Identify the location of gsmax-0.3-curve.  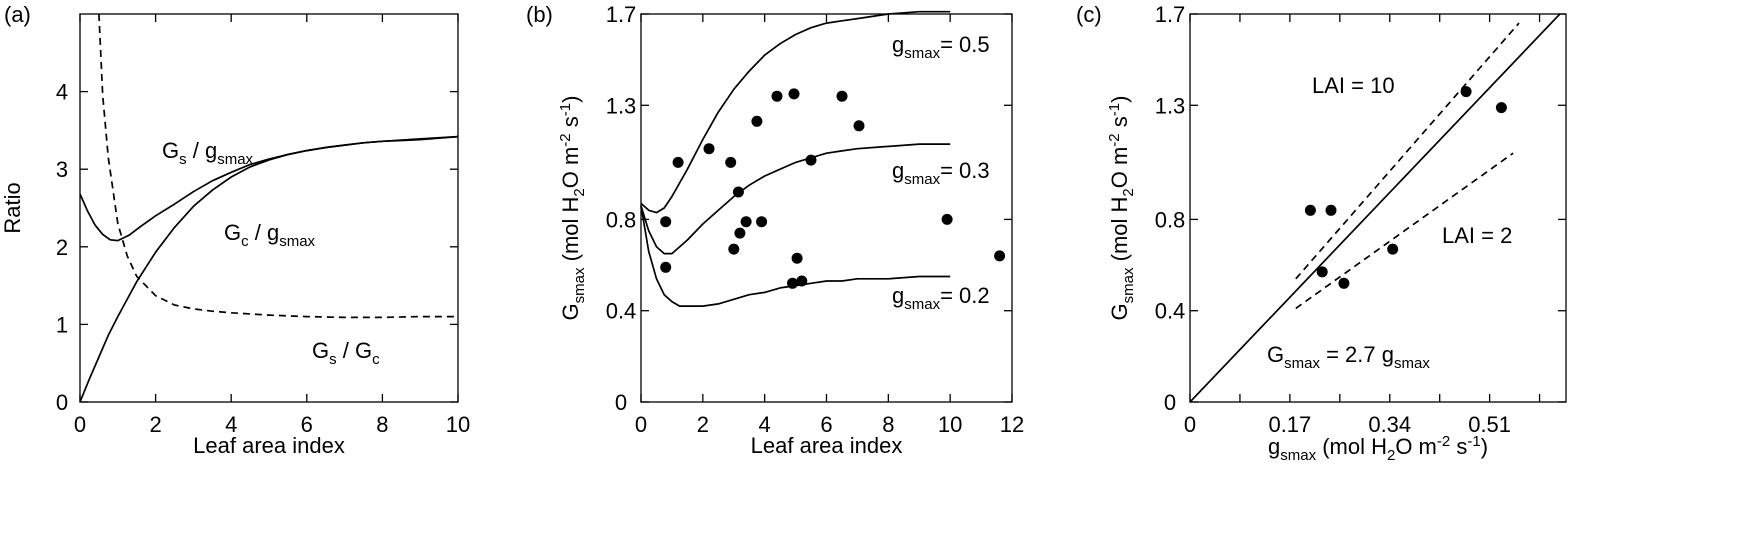
(795, 199).